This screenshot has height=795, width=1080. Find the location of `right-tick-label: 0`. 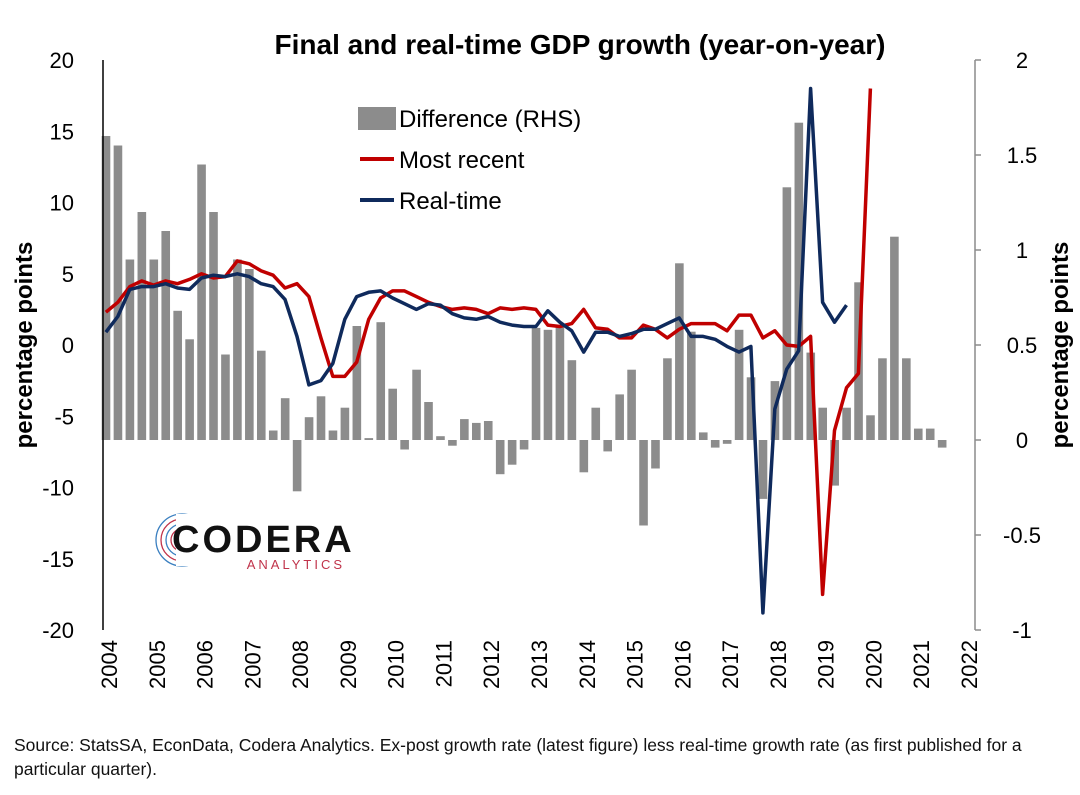

right-tick-label: 0 is located at coordinates (1022, 440).